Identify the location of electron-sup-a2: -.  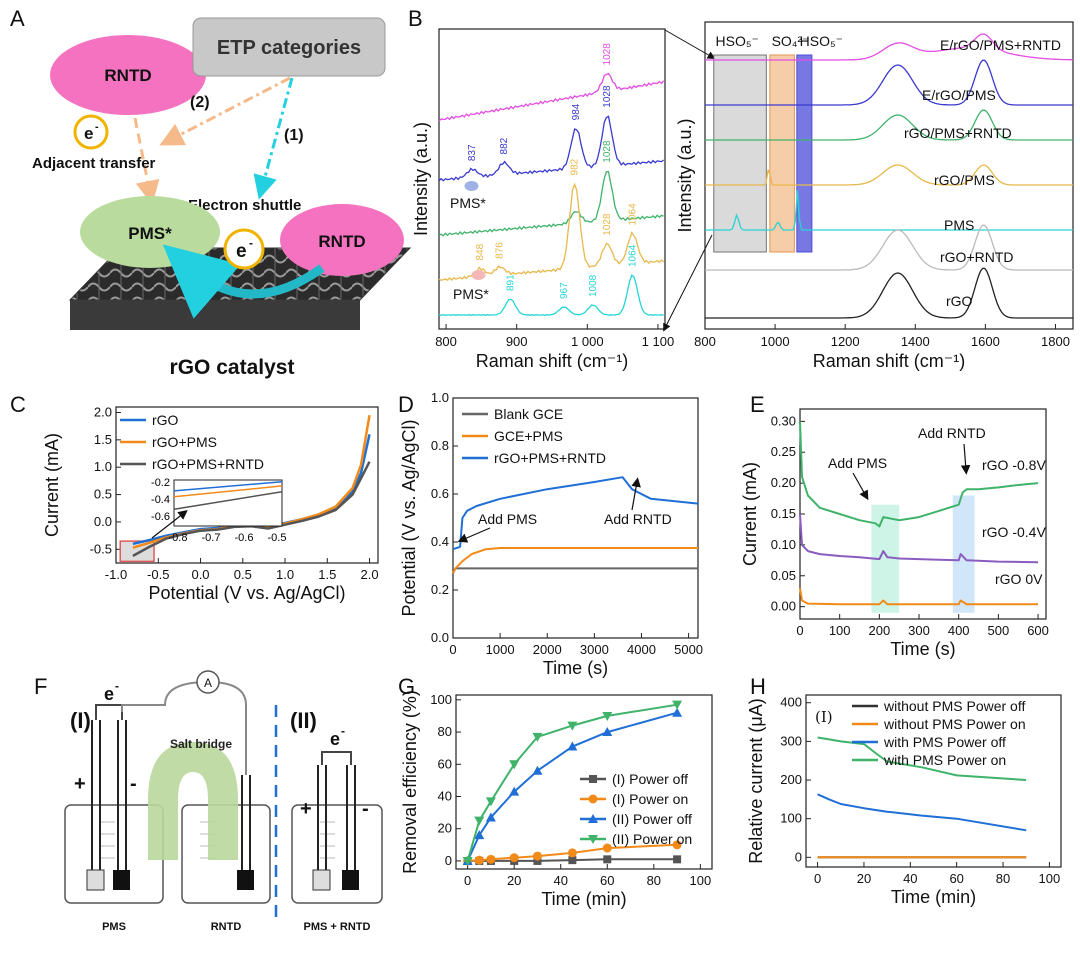
(251, 243).